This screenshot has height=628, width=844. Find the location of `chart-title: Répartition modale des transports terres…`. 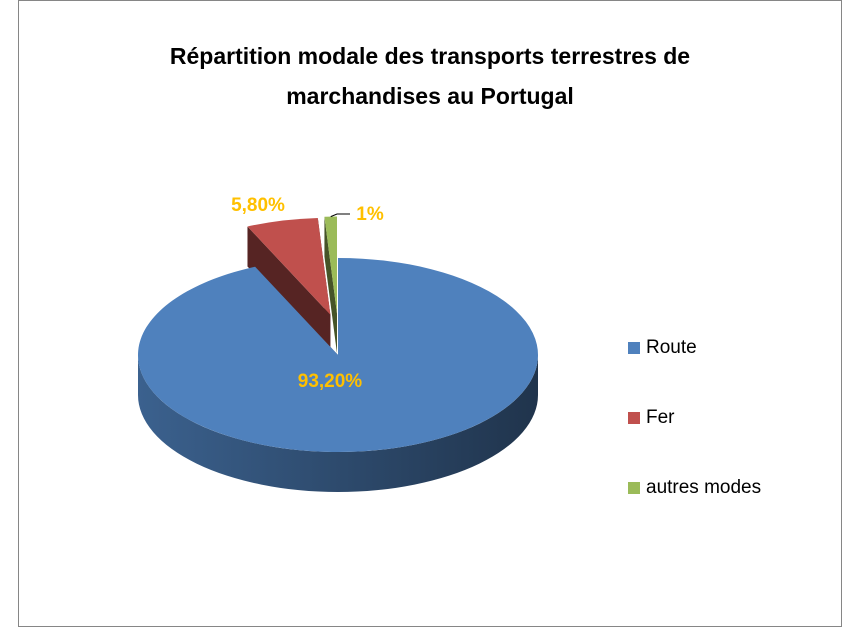

chart-title: Répartition modale des transports terres… is located at coordinates (430, 76).